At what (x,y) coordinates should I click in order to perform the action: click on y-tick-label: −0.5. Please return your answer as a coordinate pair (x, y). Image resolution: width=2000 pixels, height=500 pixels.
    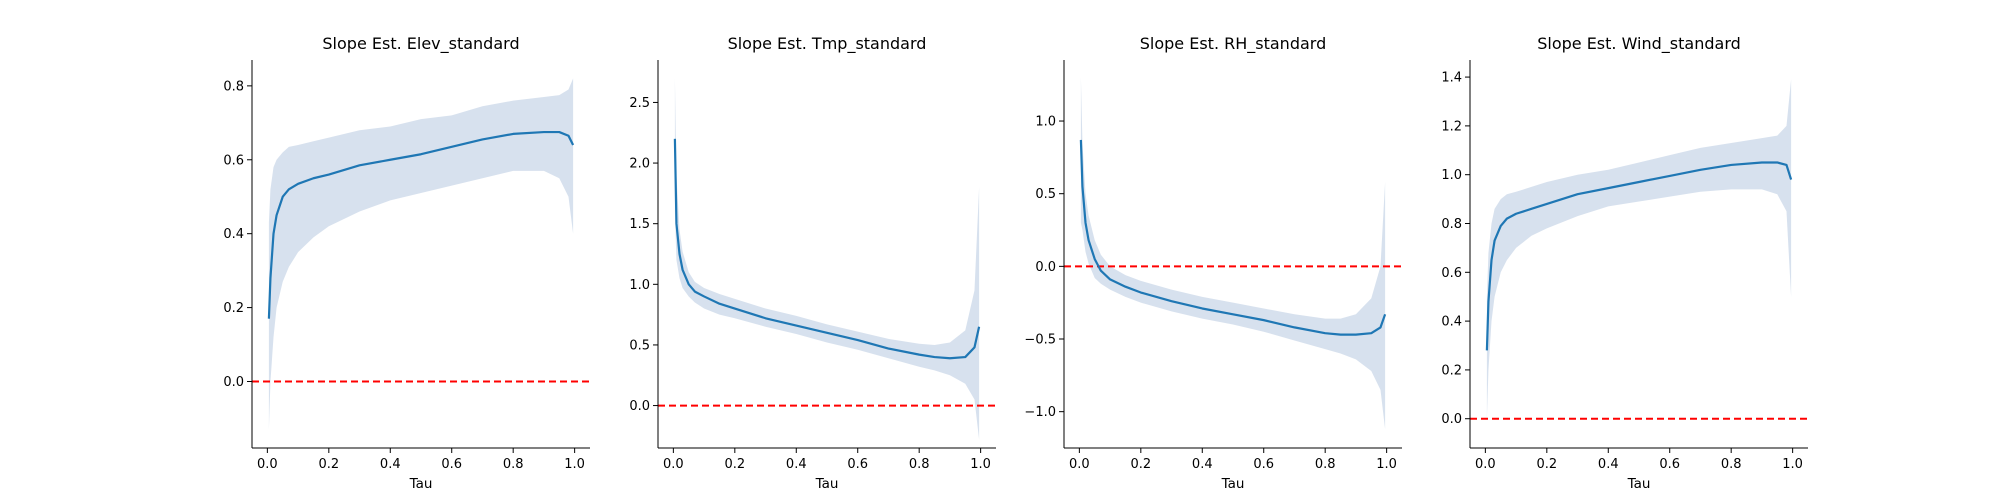
    Looking at the image, I should click on (1040, 340).